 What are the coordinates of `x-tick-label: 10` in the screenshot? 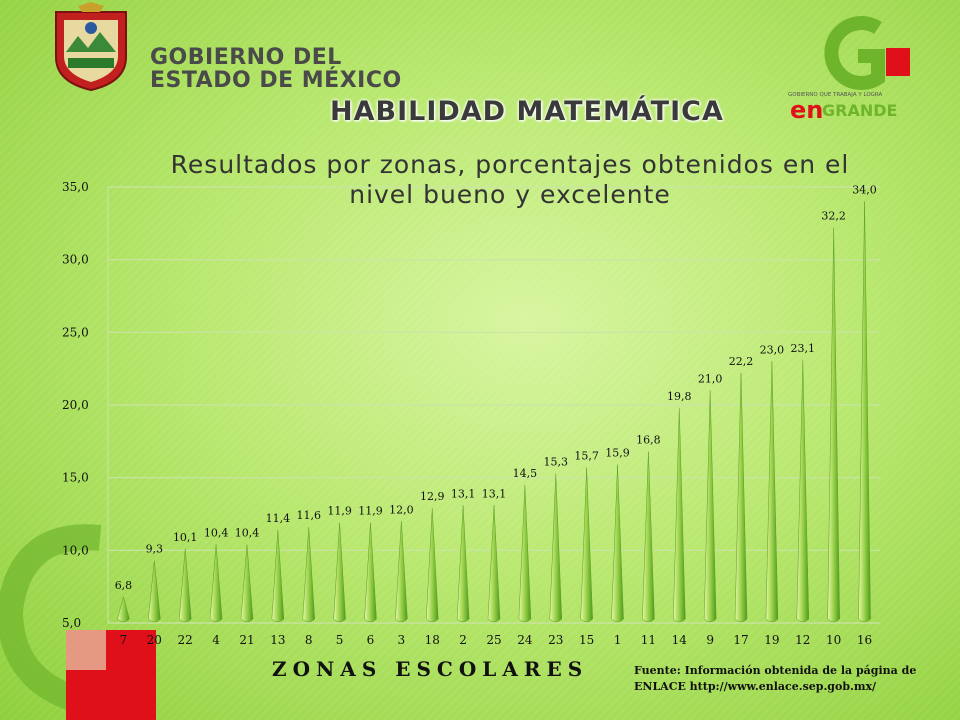 It's located at (833, 640).